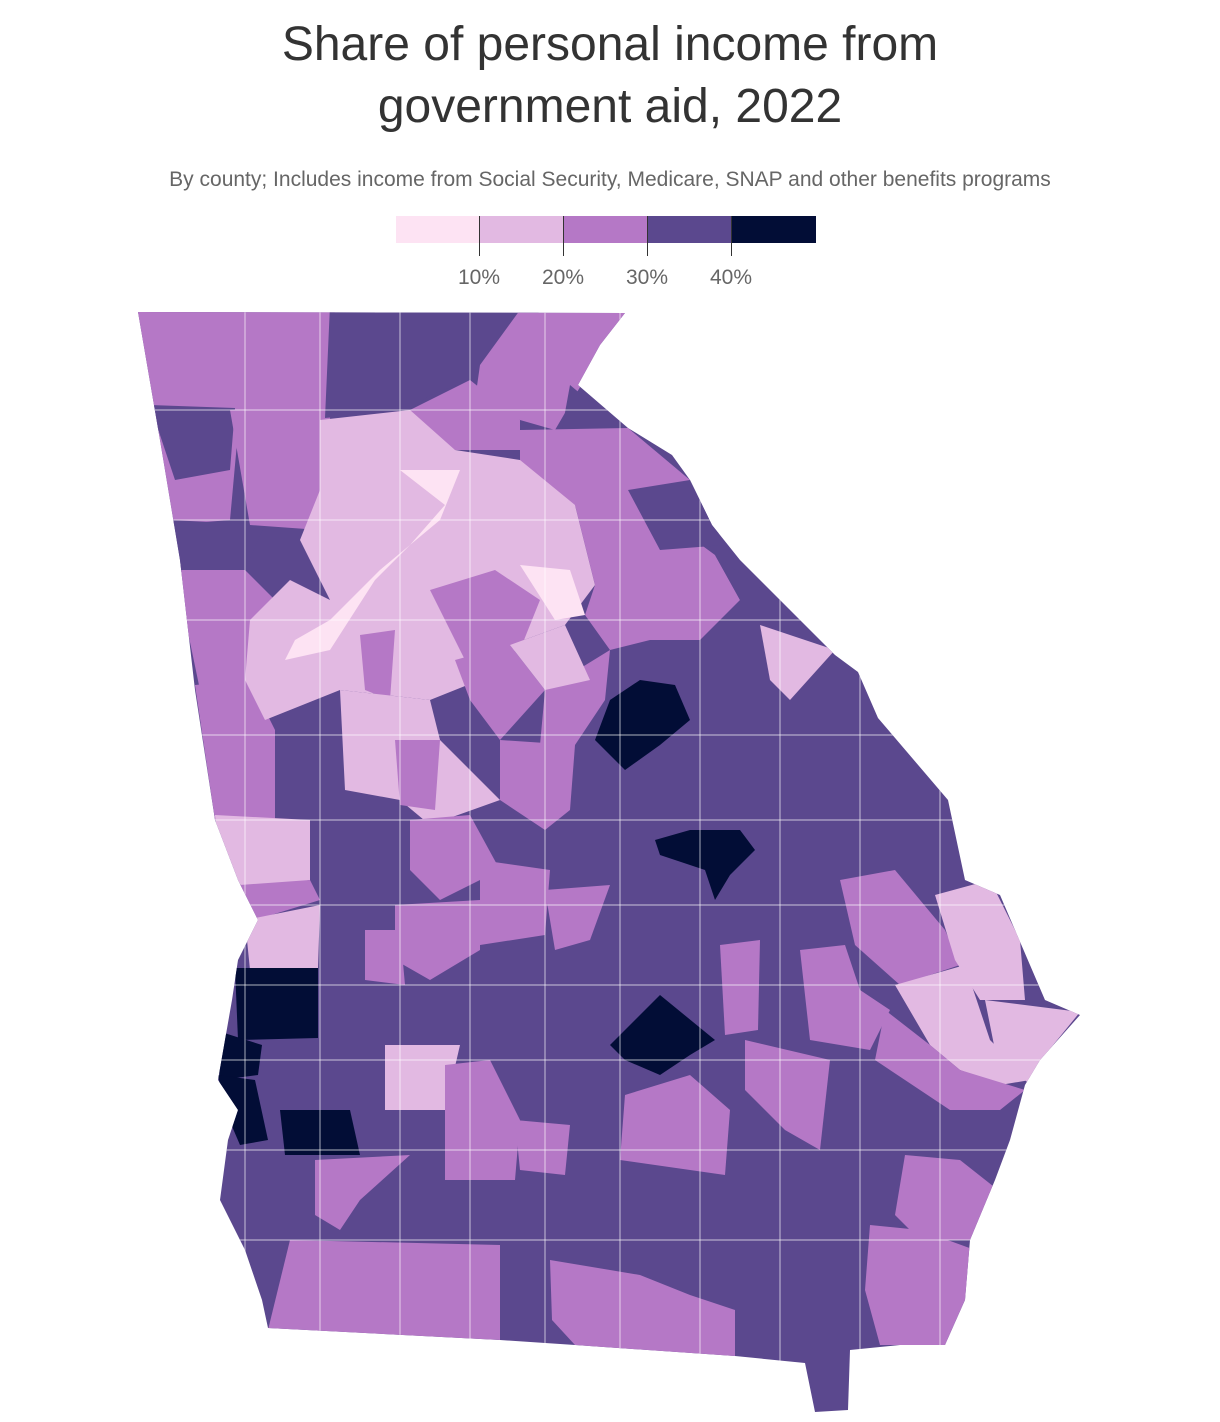 Image resolution: width=1220 pixels, height=1422 pixels. I want to click on color-legend: 10% 20% 30% 40%, so click(606, 256).